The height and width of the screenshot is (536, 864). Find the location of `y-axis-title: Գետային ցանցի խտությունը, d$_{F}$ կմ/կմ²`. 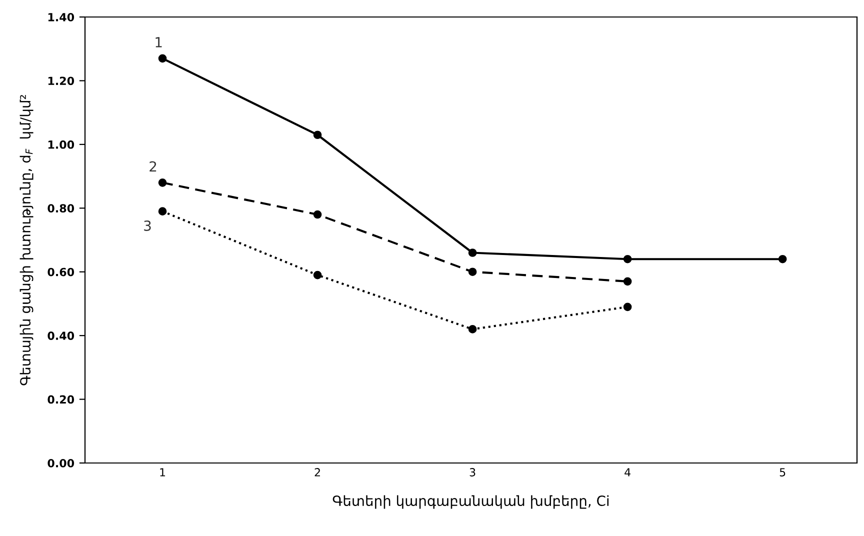

y-axis-title: Գետային ցանցի խտությունը, d$_{F}$ կմ/կմ² is located at coordinates (27, 240).